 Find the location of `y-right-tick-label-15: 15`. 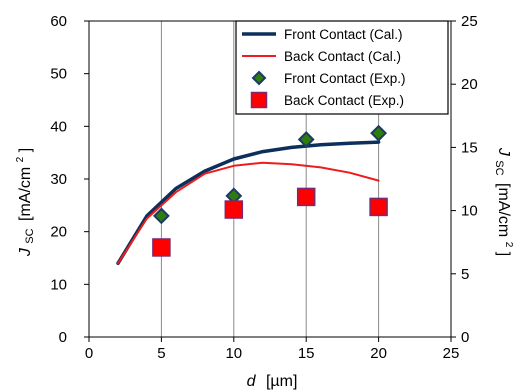

y-right-tick-label-15: 15 is located at coordinates (469, 147).